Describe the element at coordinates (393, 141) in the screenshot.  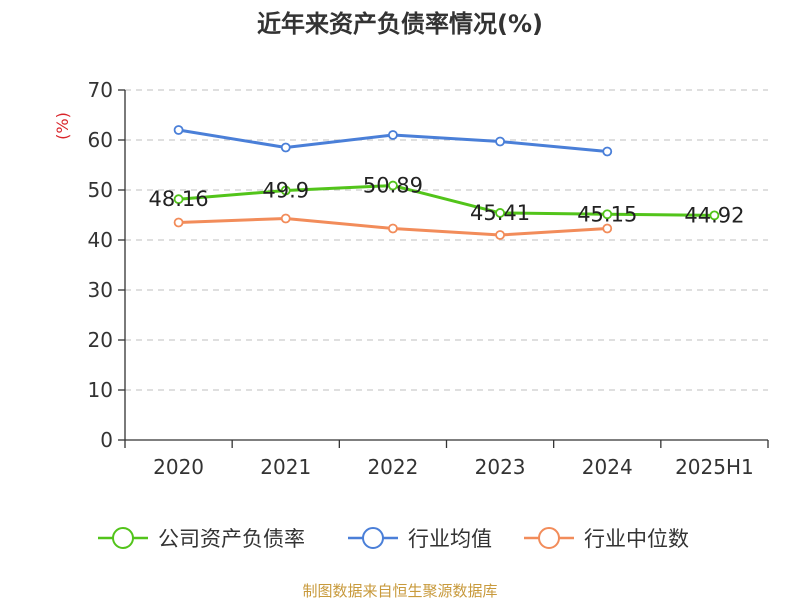
I see `series-行业均值` at that location.